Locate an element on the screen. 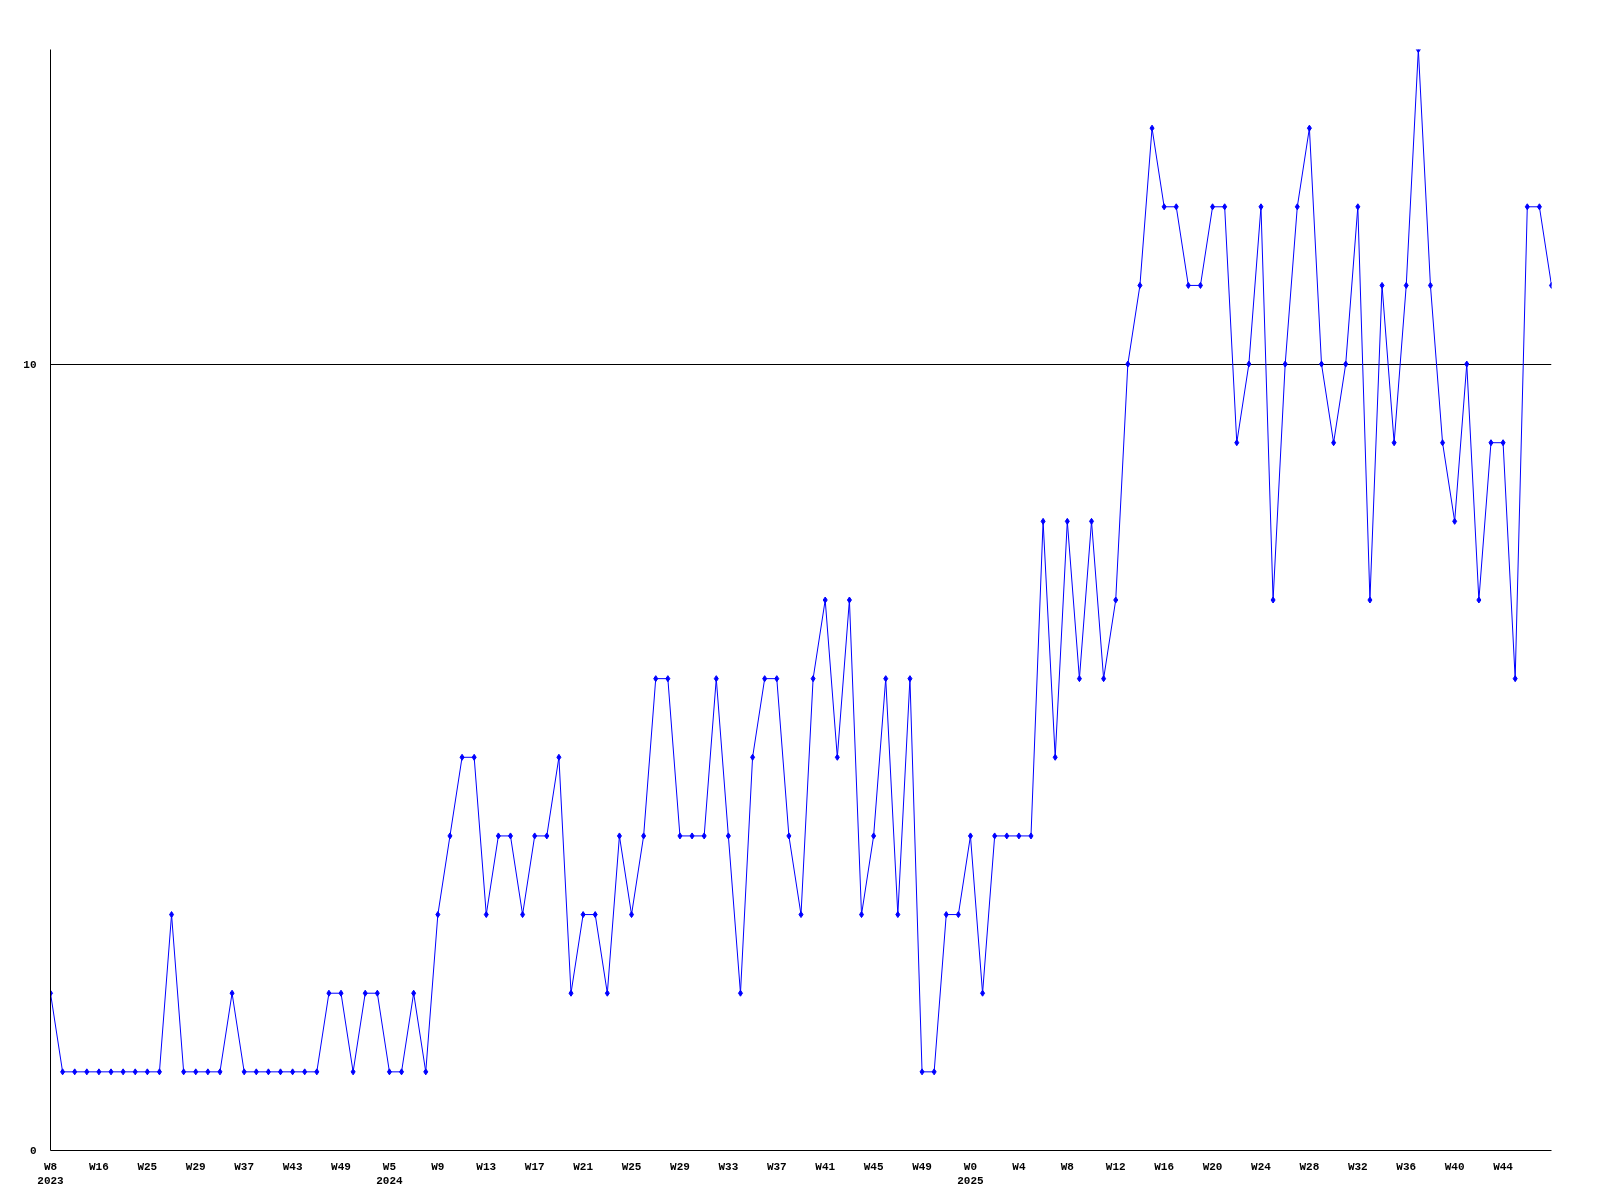 The width and height of the screenshot is (1600, 1200). x-tick-label: W8 2023 is located at coordinates (51, 1173).